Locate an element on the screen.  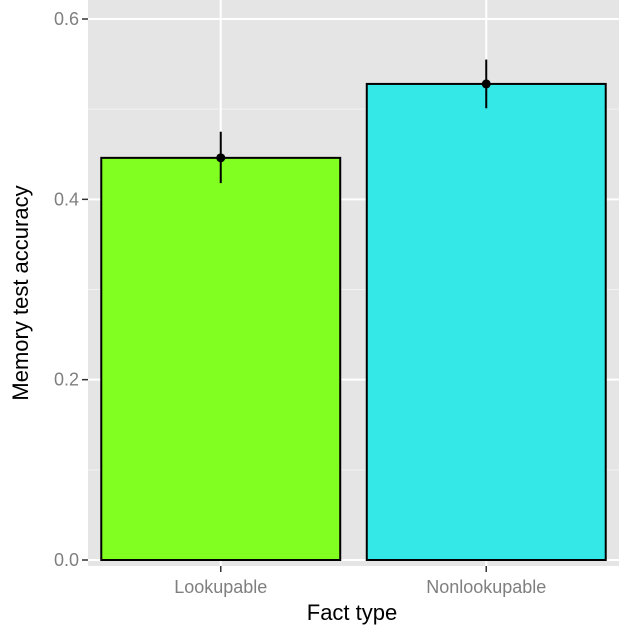
y-tick-label: 0.6 is located at coordinates (66, 19).